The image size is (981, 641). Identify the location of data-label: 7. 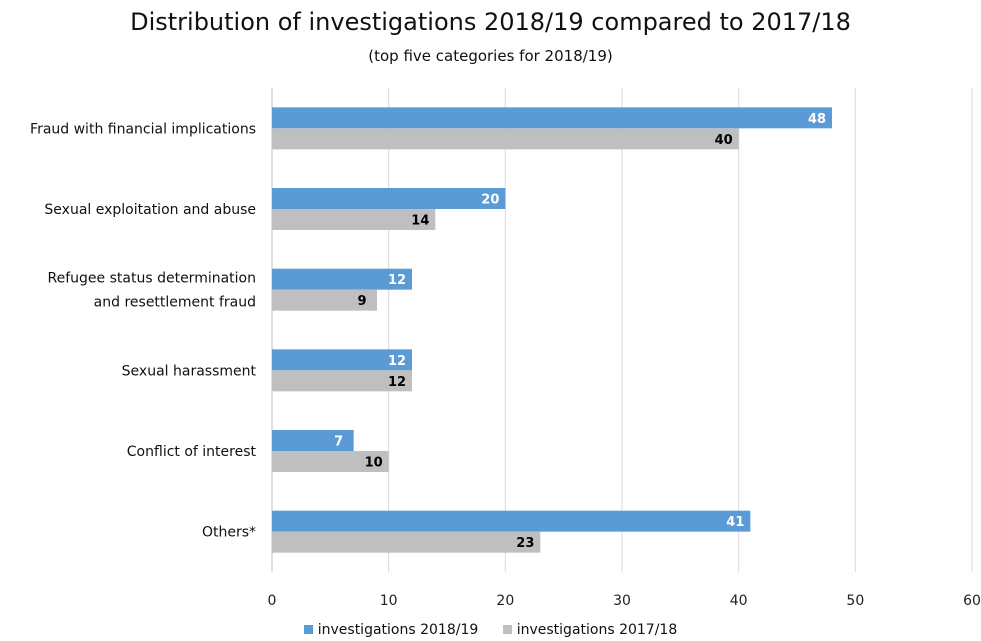
(338, 442).